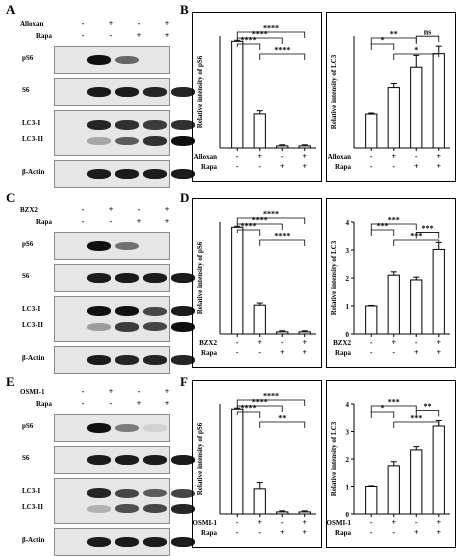  I want to click on blot-label: LC3-I, so click(31, 123).